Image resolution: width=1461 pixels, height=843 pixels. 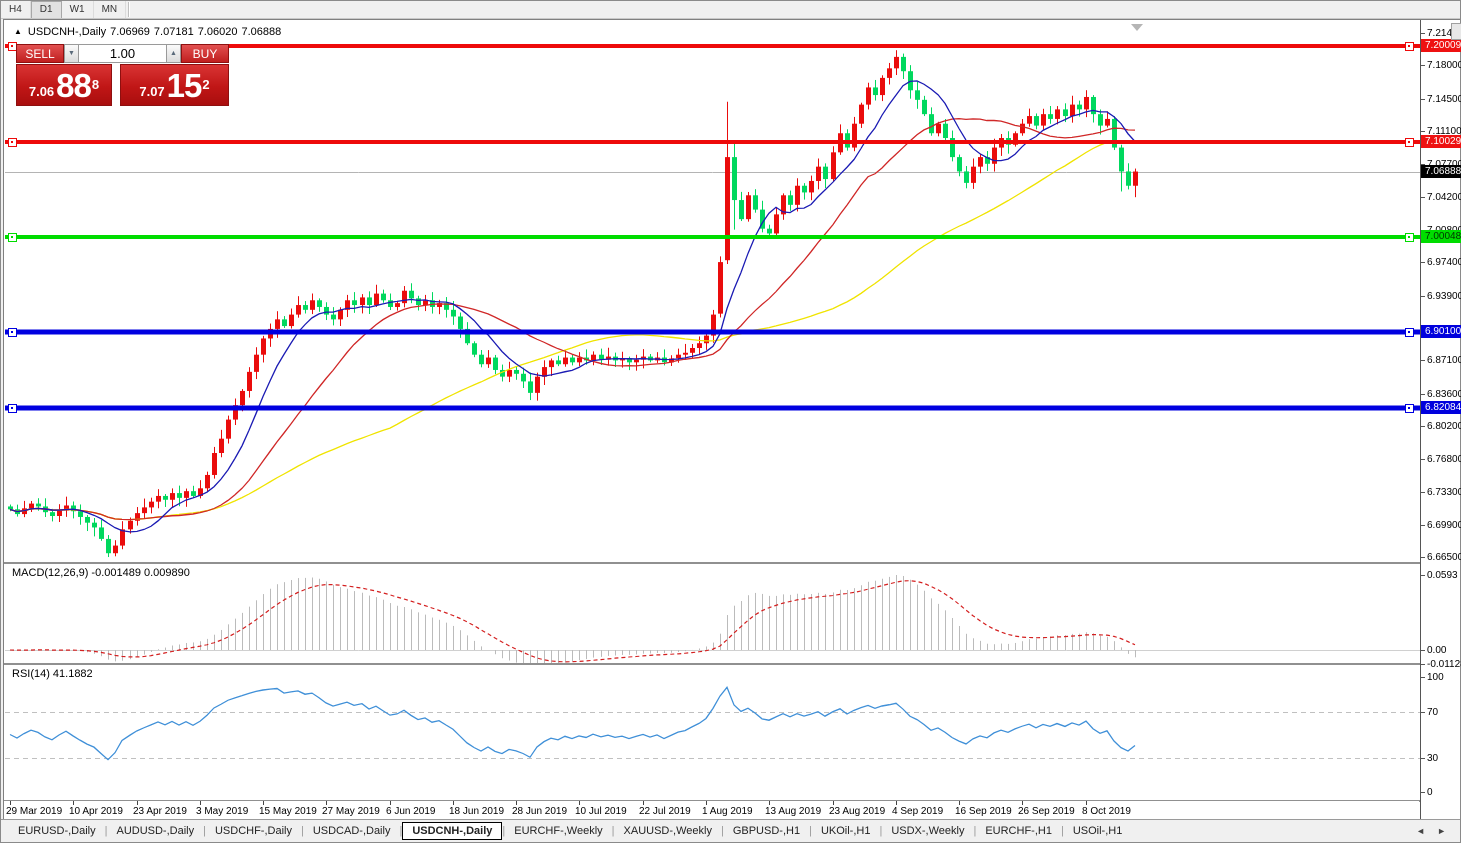 What do you see at coordinates (46, 9) in the screenshot?
I see `timeframe-button-d1: D1` at bounding box center [46, 9].